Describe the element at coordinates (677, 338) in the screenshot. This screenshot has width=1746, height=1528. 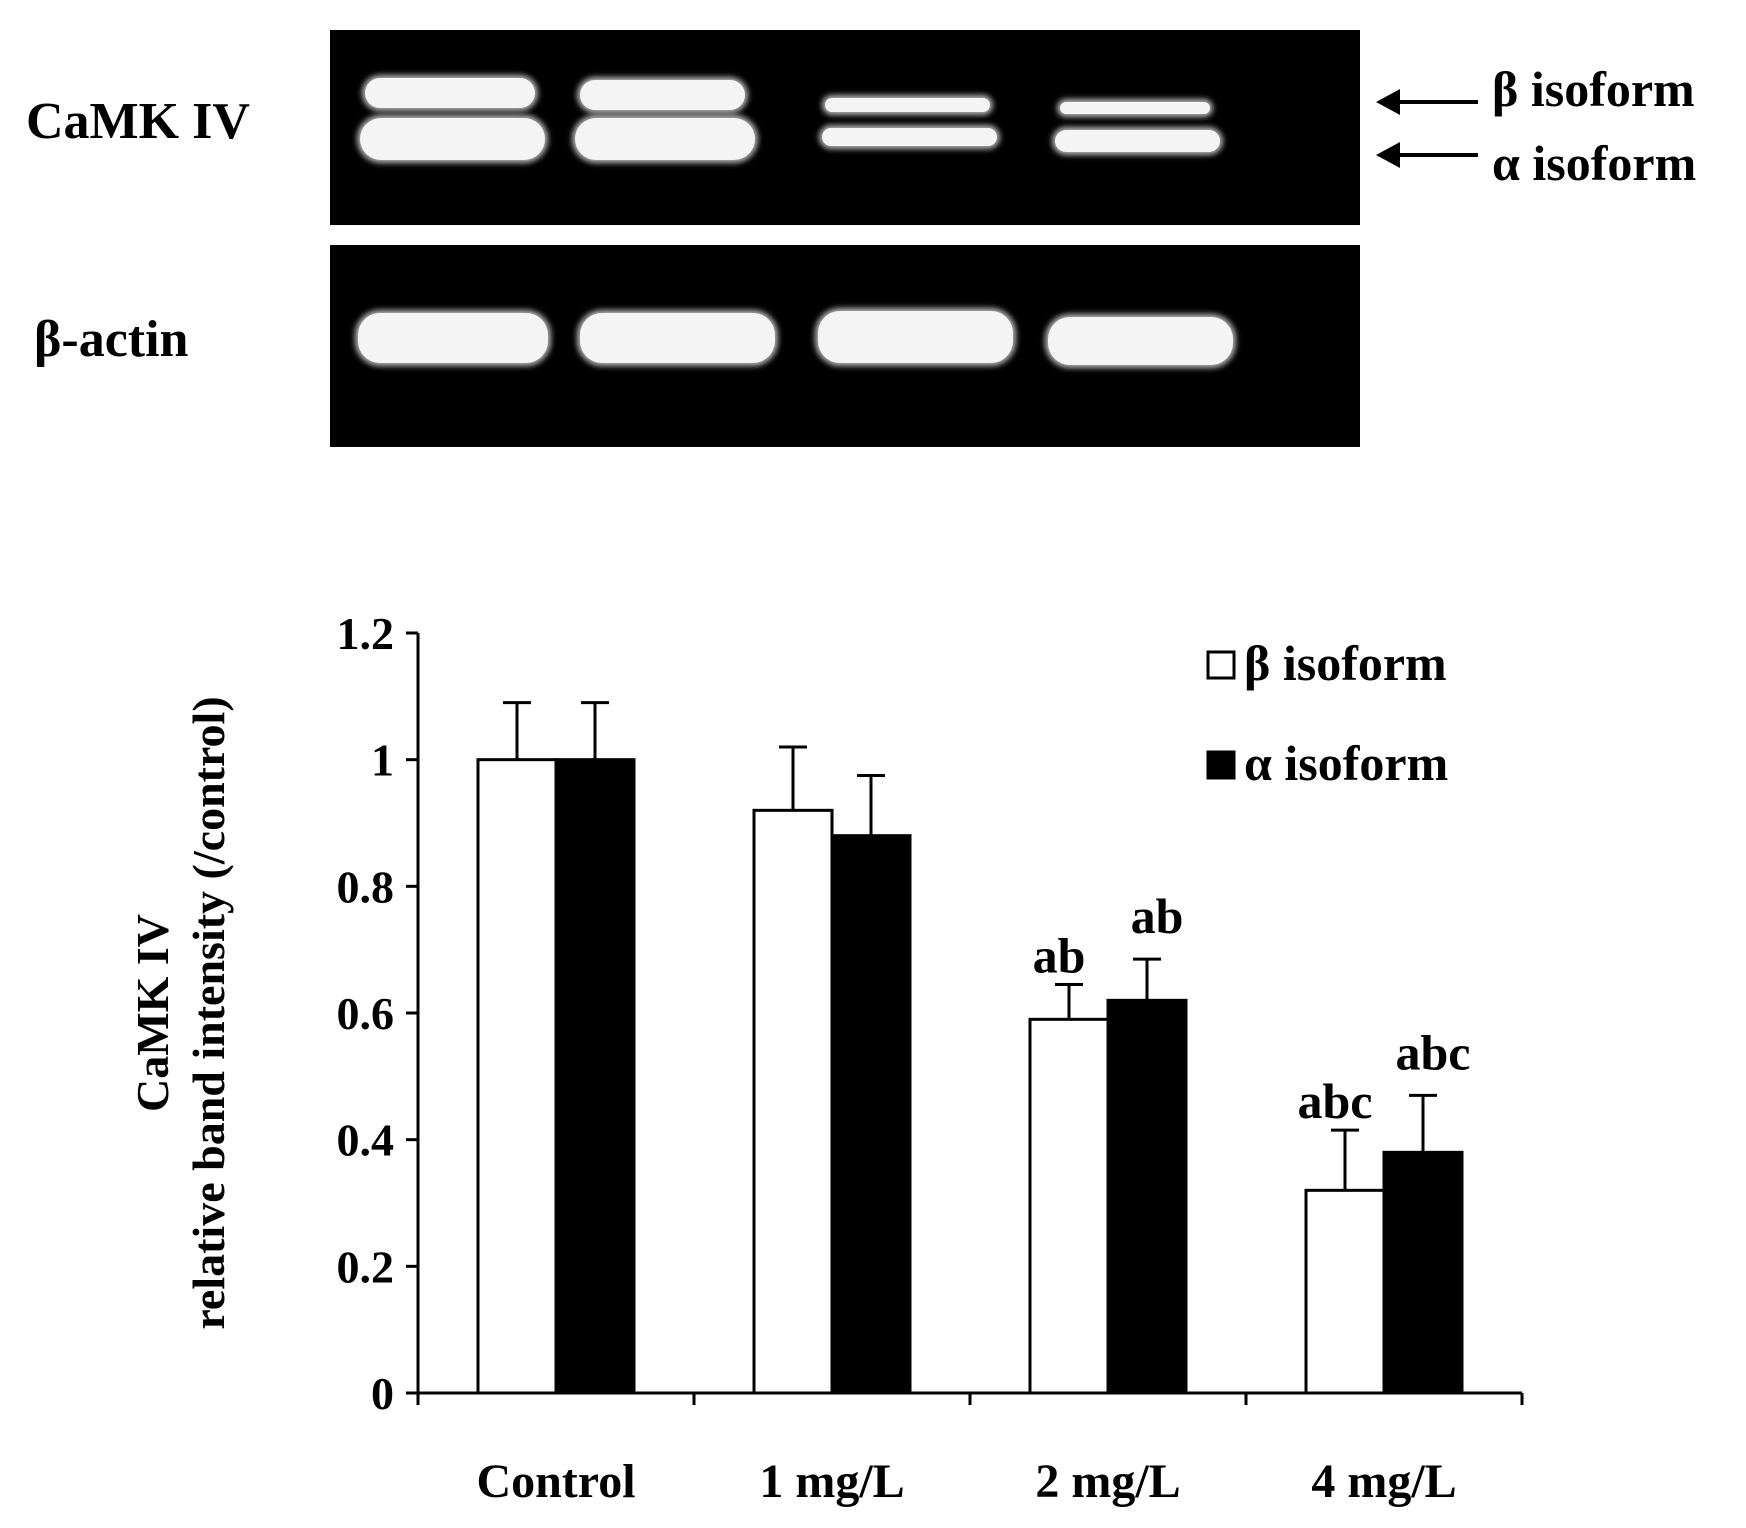
I see `actin-band-lane2` at that location.